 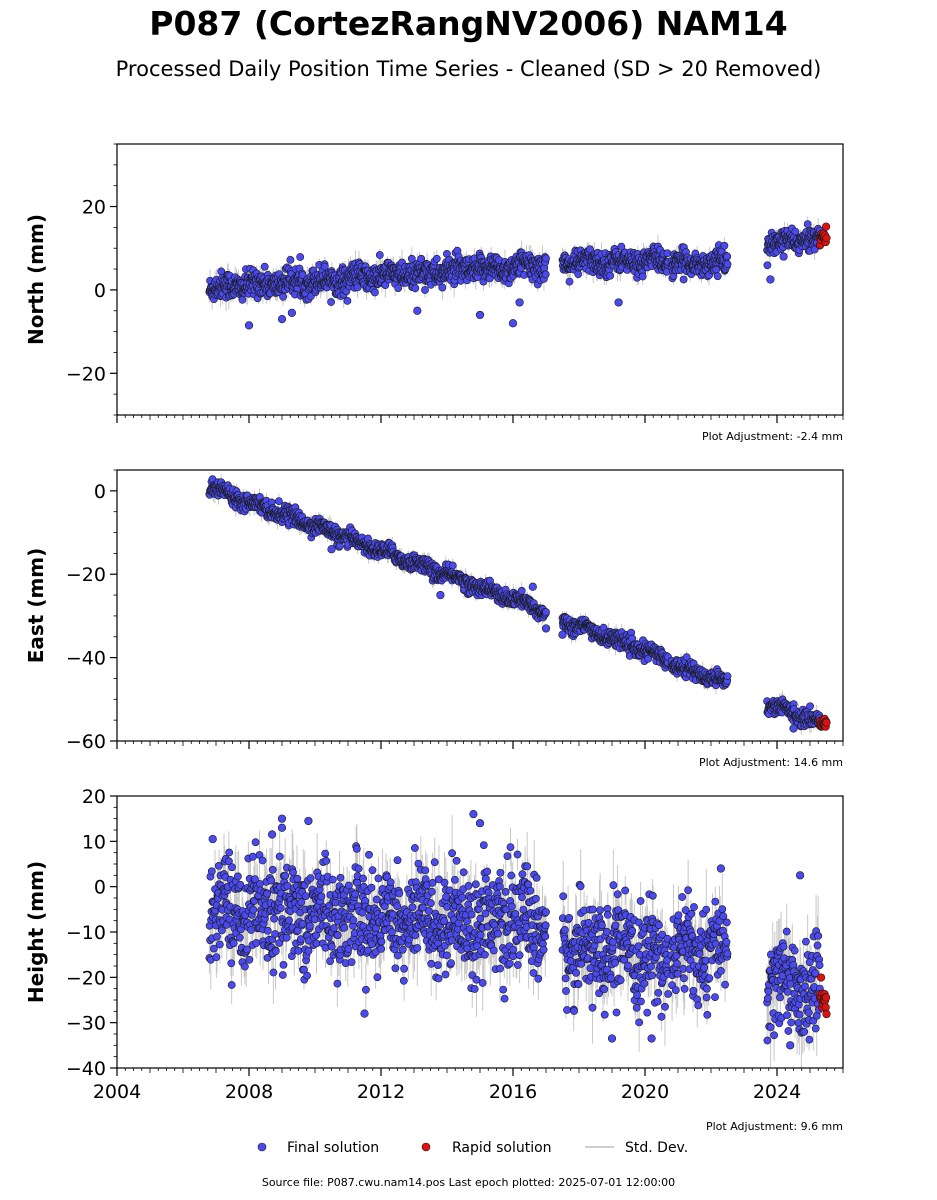 What do you see at coordinates (468, 23) in the screenshot?
I see `chart-title: P087 (CortezRangNV2006) NAM14` at bounding box center [468, 23].